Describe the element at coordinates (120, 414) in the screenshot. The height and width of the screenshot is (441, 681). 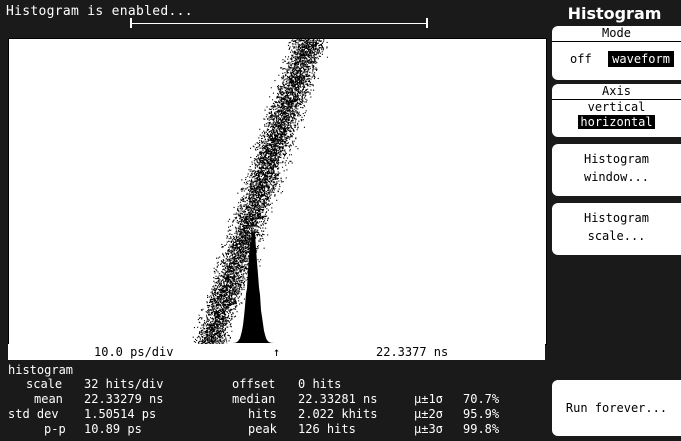
I see `stddev-value: 1.50514 ps` at that location.